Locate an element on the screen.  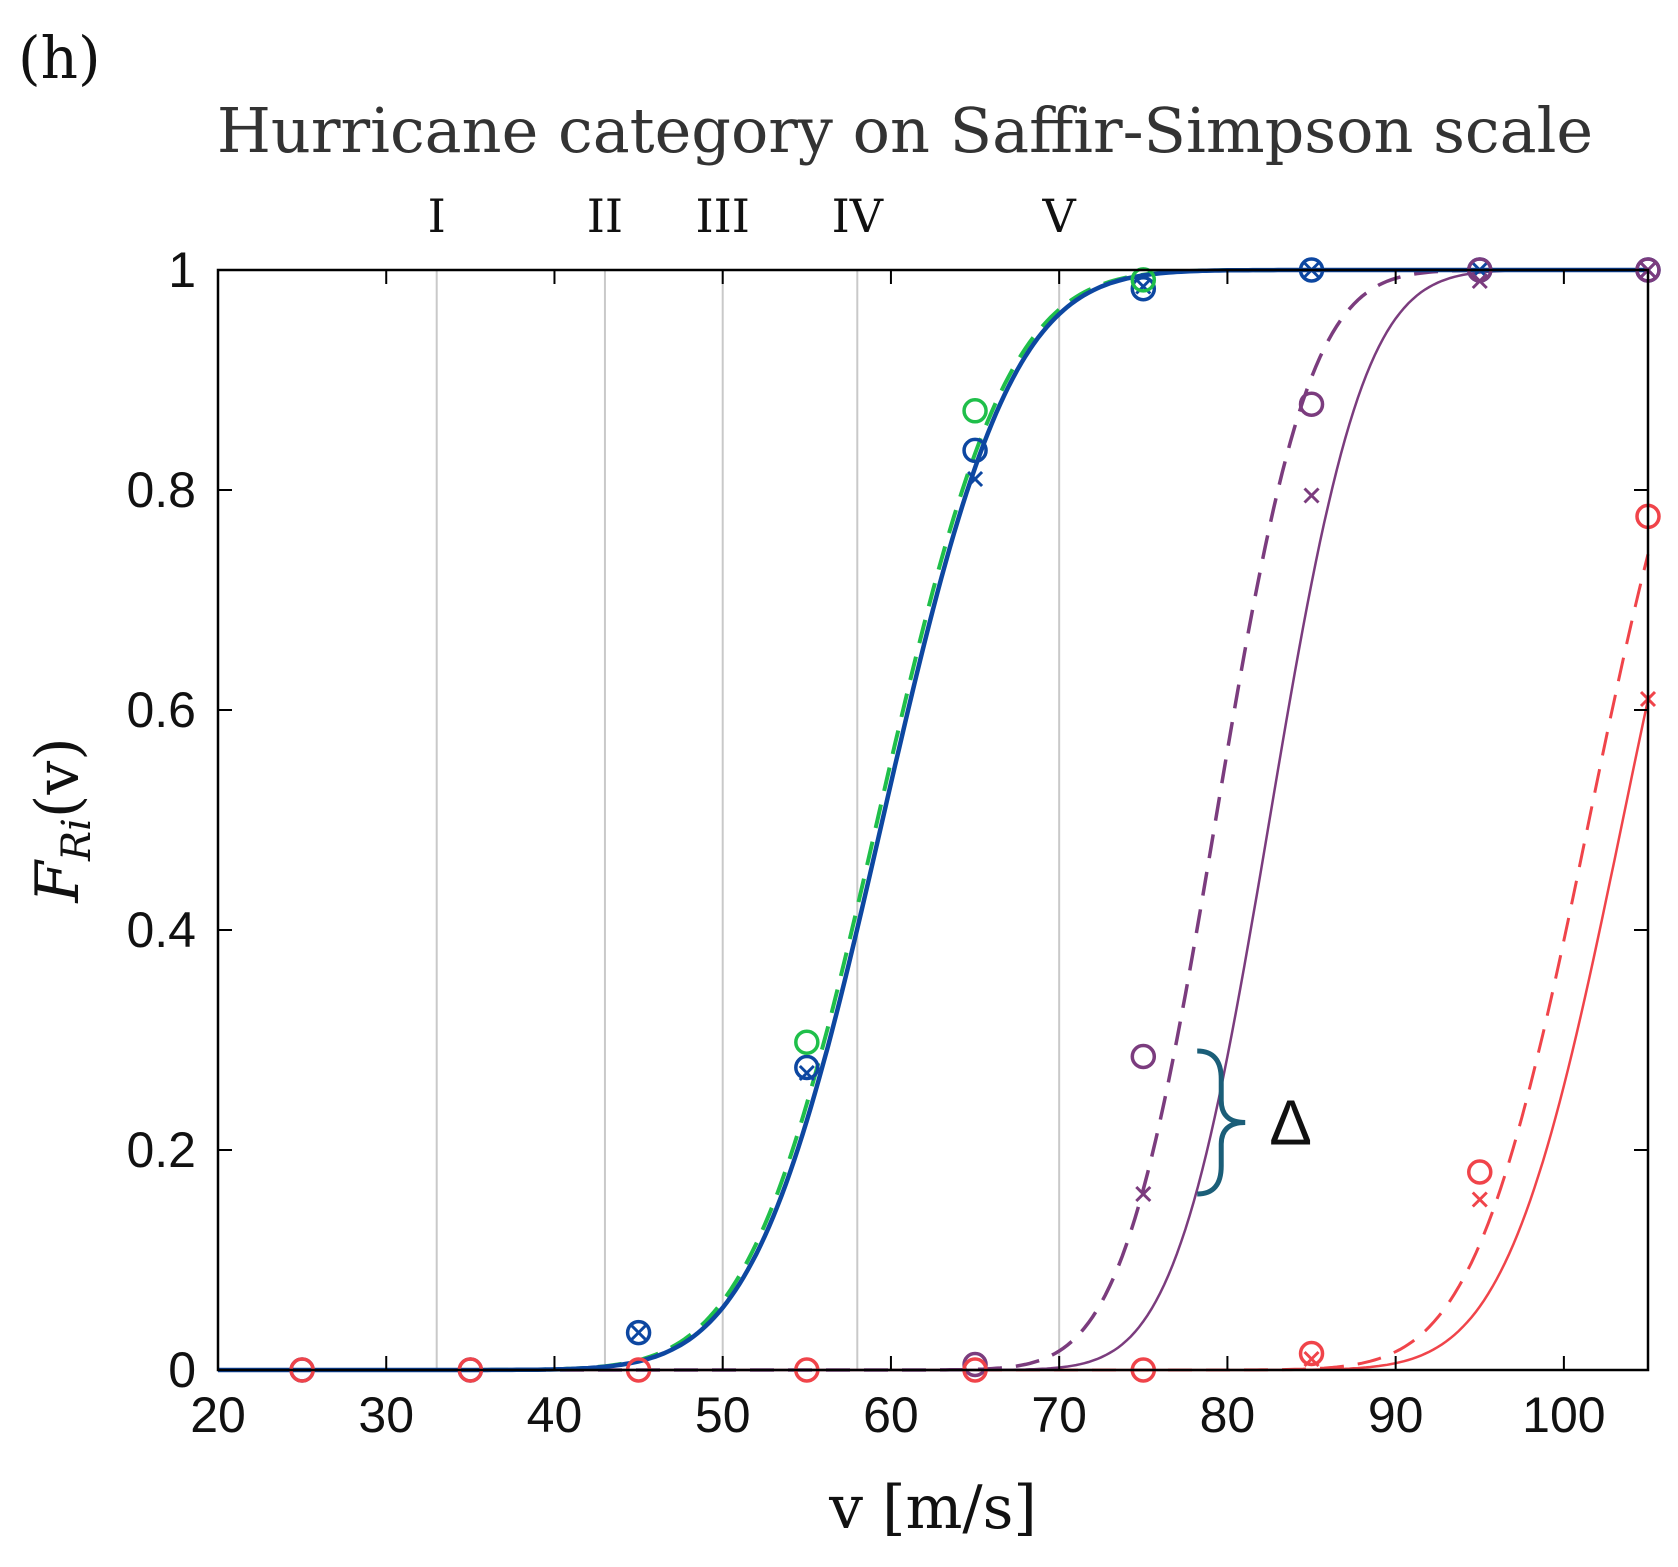
x-axis-label: v [m/s] is located at coordinates (932, 1508).